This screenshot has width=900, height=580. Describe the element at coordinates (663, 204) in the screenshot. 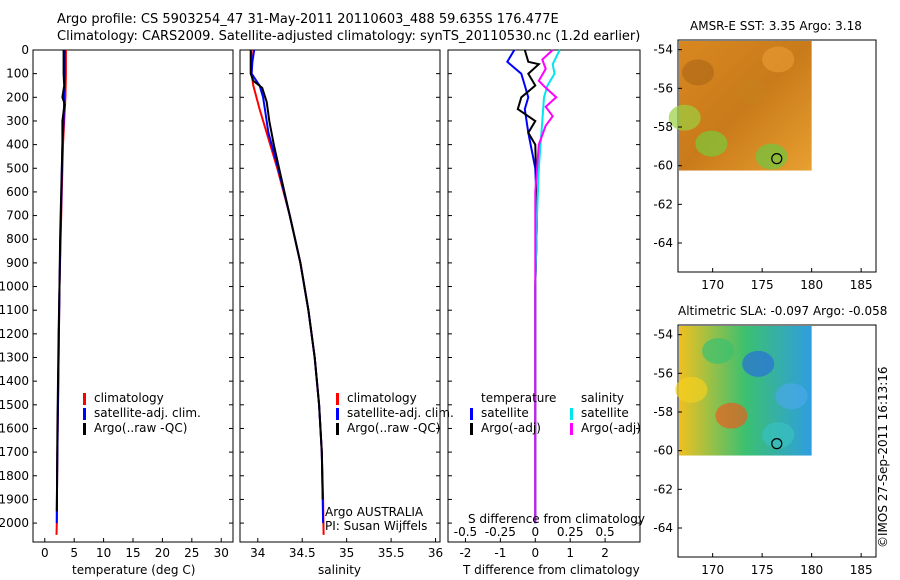

I see `y-tick-label: -62` at that location.